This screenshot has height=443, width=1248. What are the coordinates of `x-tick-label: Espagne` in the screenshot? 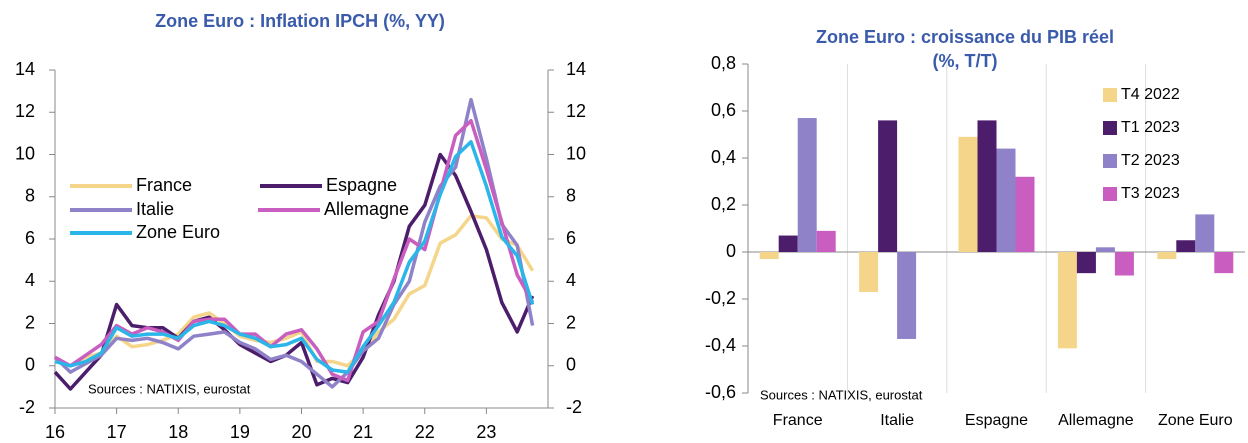 It's located at (996, 420).